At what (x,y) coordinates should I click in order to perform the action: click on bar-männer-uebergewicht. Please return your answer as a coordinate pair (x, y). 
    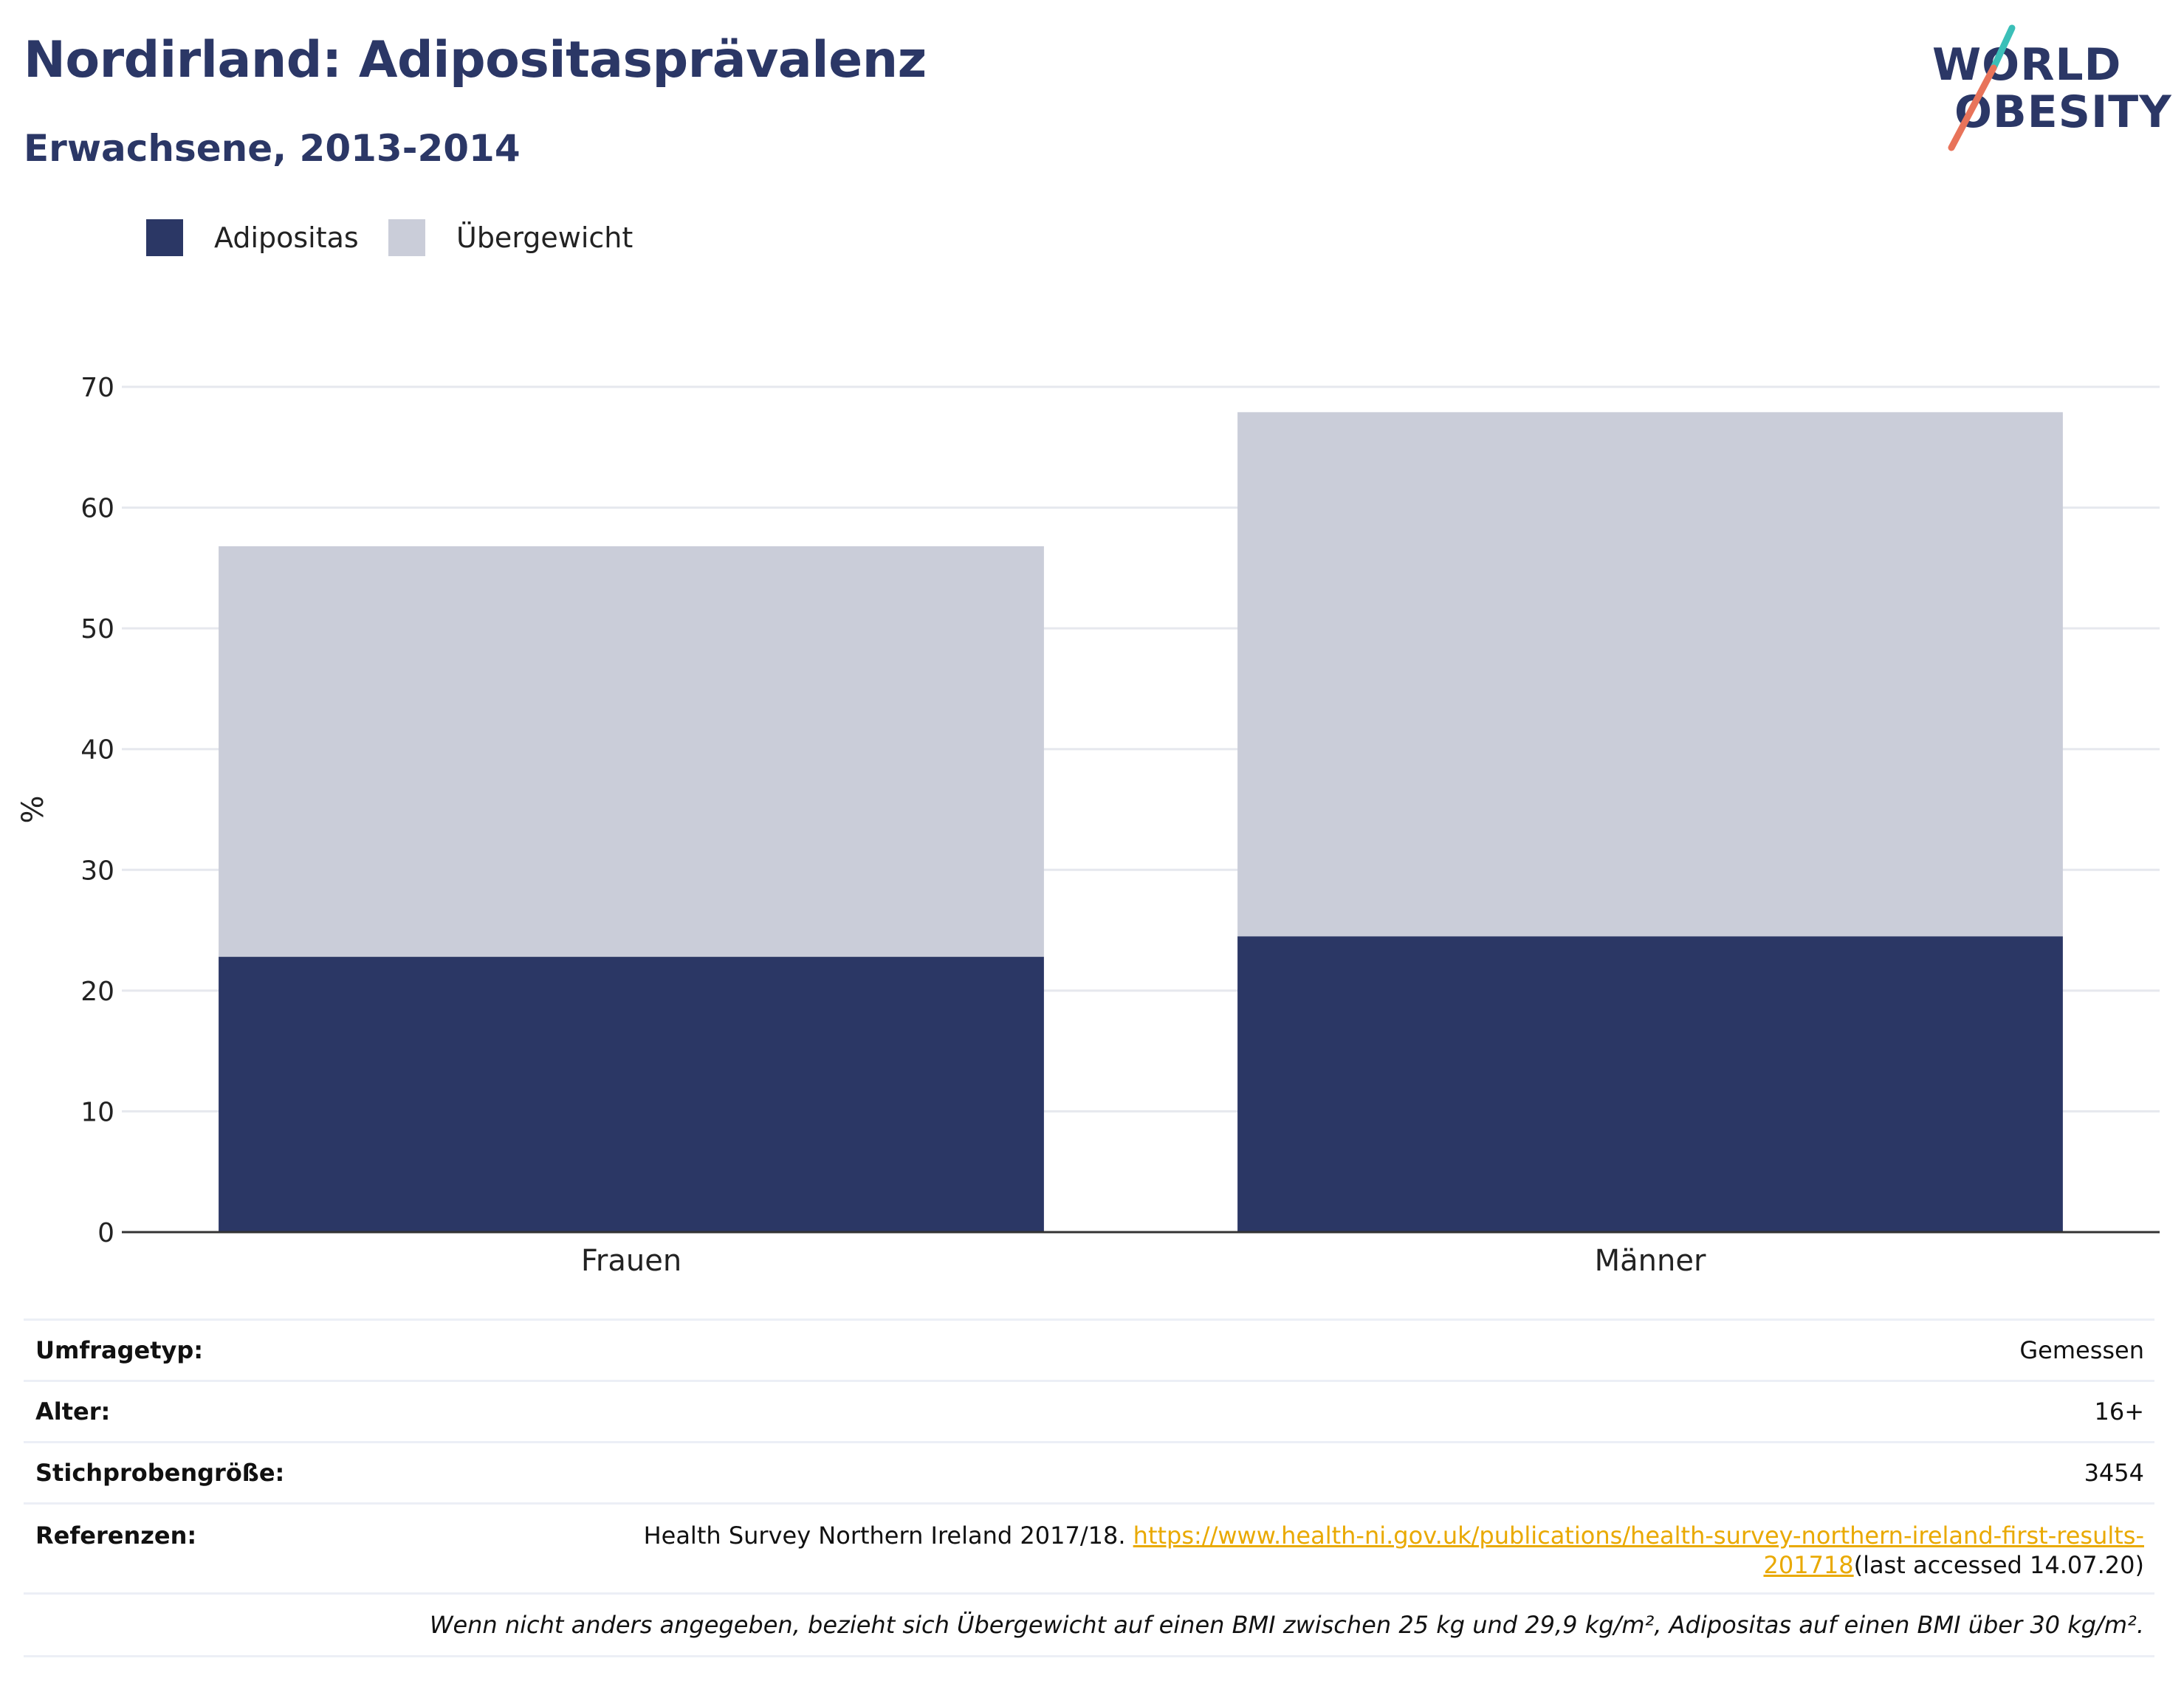
    Looking at the image, I should click on (1650, 674).